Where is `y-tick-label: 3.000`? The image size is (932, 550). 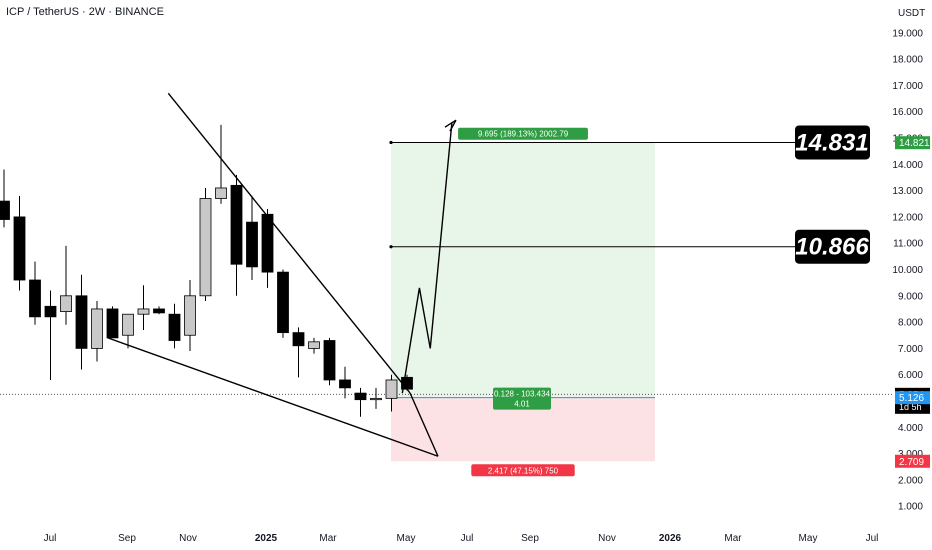
y-tick-label: 3.000 is located at coordinates (910, 454).